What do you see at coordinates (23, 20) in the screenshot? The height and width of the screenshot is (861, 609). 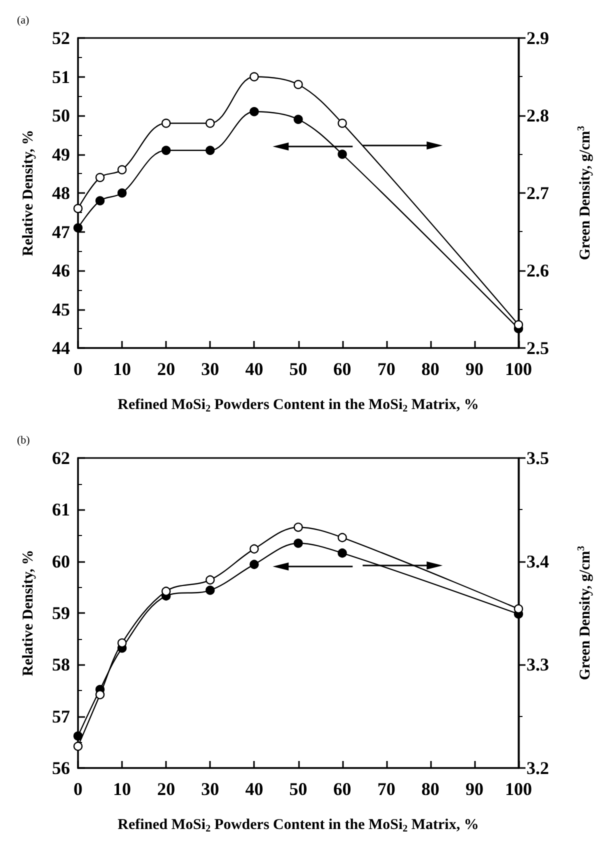 I see `chart-title: (a)` at bounding box center [23, 20].